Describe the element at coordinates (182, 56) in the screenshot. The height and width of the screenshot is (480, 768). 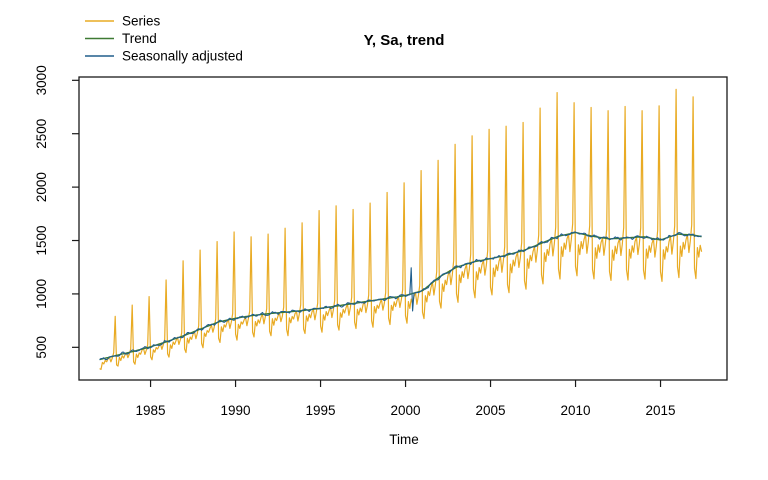
I see `legend-label: Seasonally adjusted` at that location.